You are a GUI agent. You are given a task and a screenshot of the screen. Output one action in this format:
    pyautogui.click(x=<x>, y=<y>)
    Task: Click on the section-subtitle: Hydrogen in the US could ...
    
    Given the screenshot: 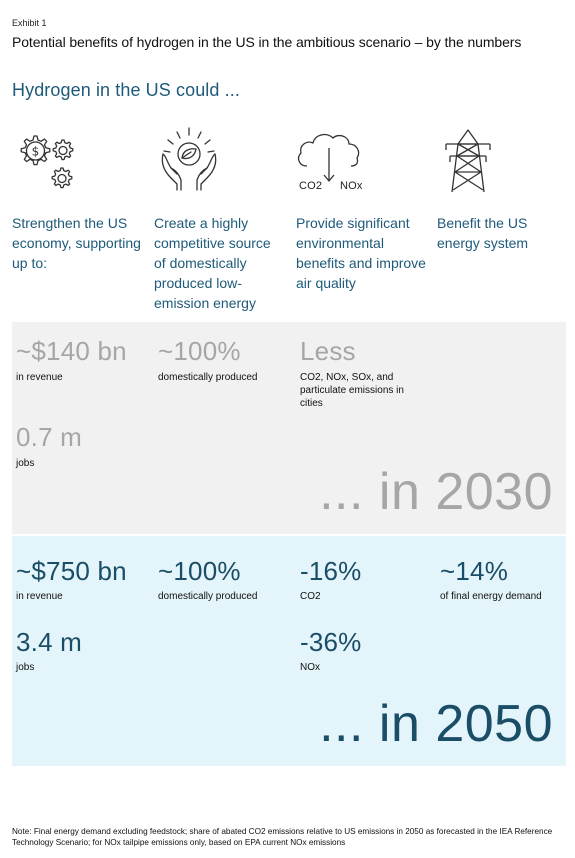 What is the action you would take?
    pyautogui.click(x=126, y=90)
    